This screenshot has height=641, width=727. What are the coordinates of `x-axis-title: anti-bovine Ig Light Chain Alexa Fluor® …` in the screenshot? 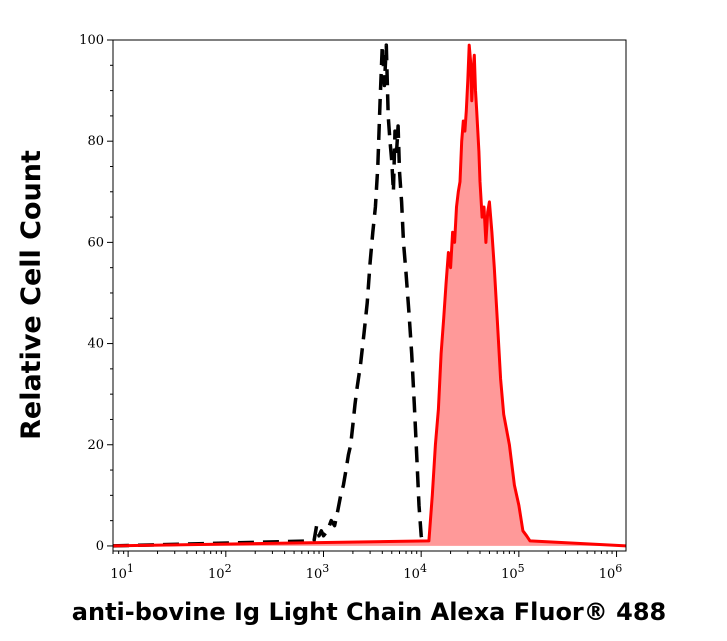 It's located at (369, 612).